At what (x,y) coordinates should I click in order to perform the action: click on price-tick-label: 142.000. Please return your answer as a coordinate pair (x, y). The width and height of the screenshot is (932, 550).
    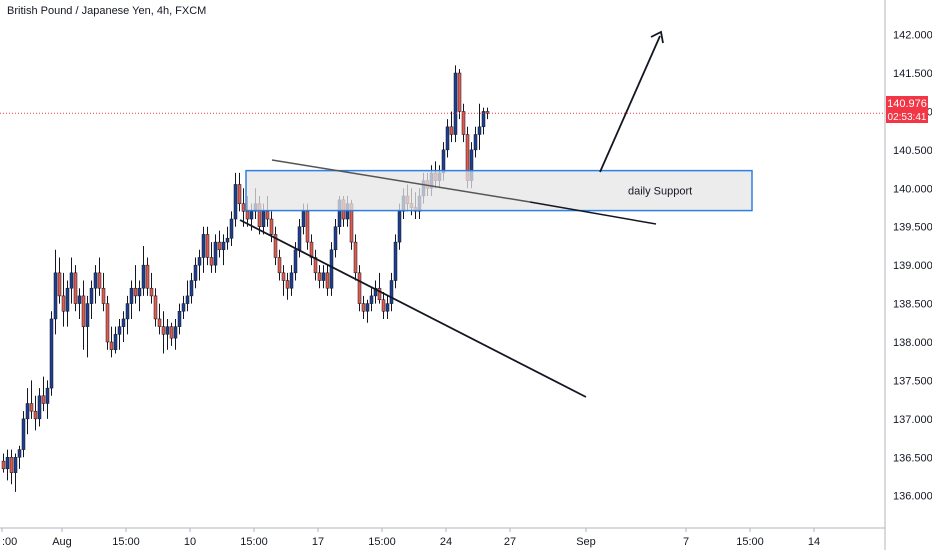
    Looking at the image, I should click on (912, 36).